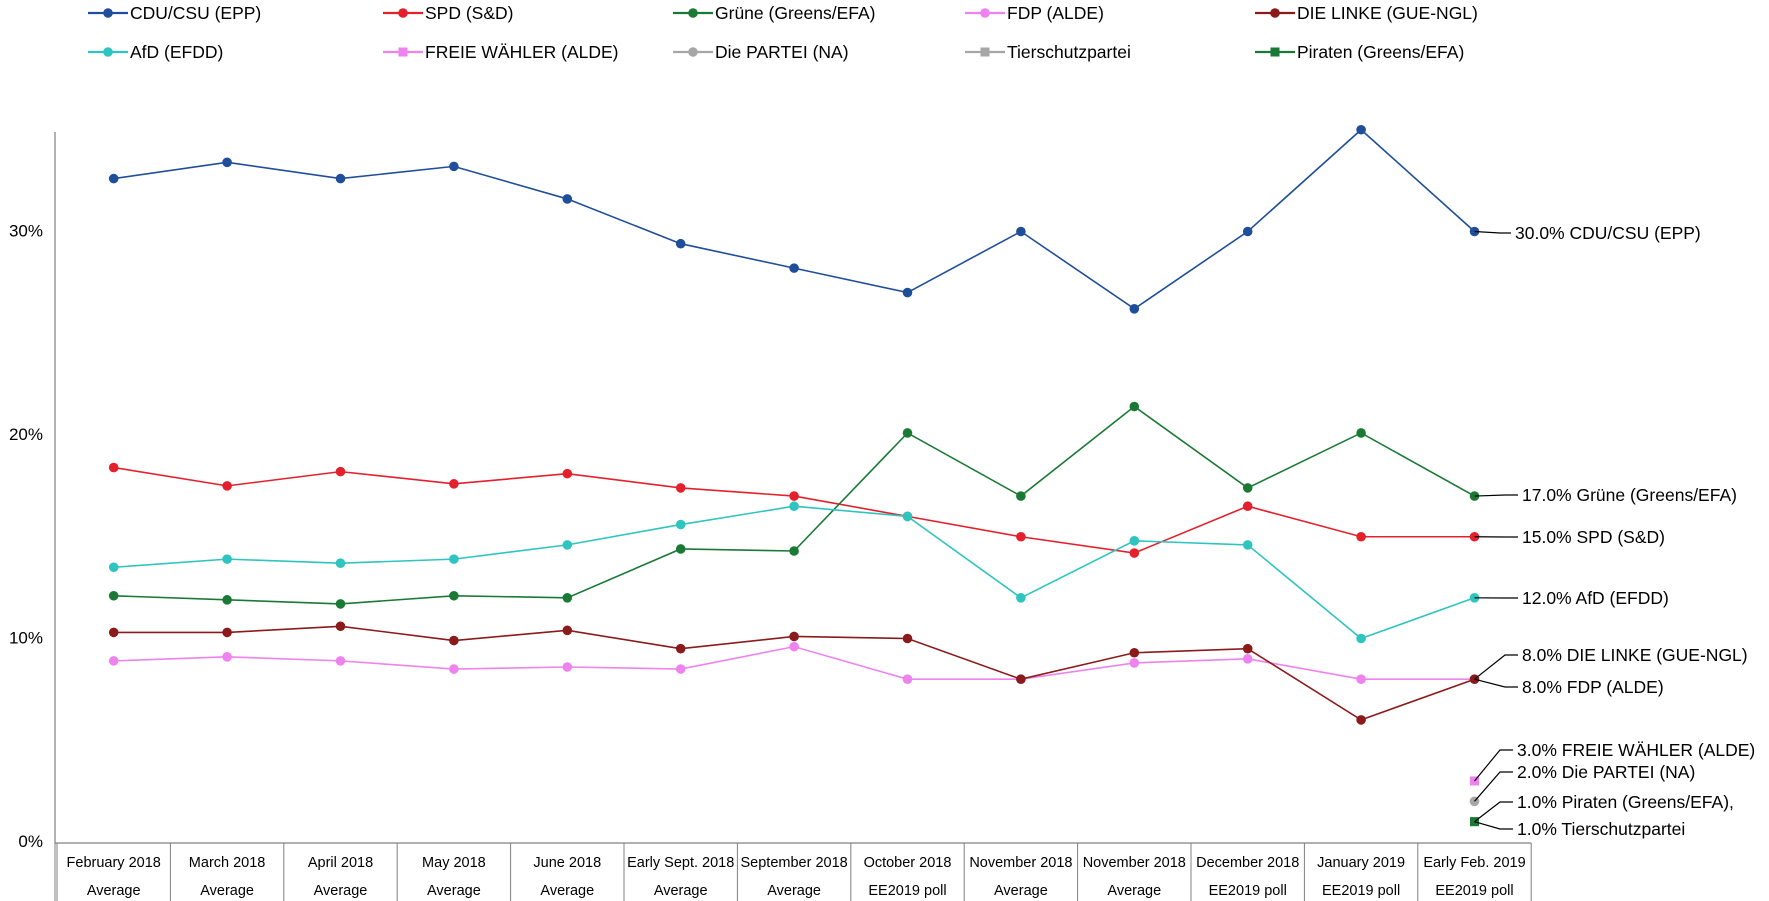 The image size is (1769, 901). Describe the element at coordinates (908, 863) in the screenshot. I see `x-tick-label: October 2018` at that location.